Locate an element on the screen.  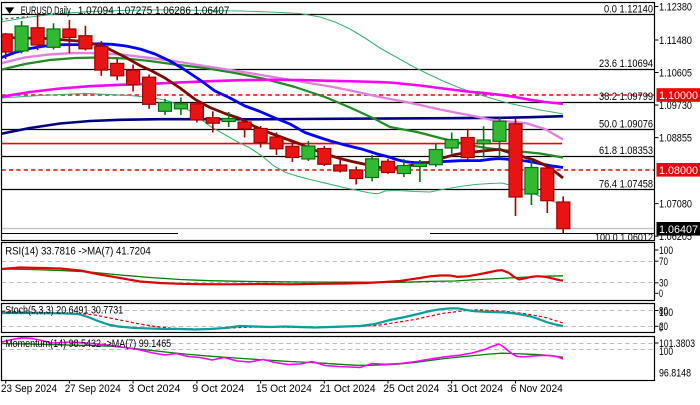
svg-text: 1.10000 is located at coordinates (678, 96).